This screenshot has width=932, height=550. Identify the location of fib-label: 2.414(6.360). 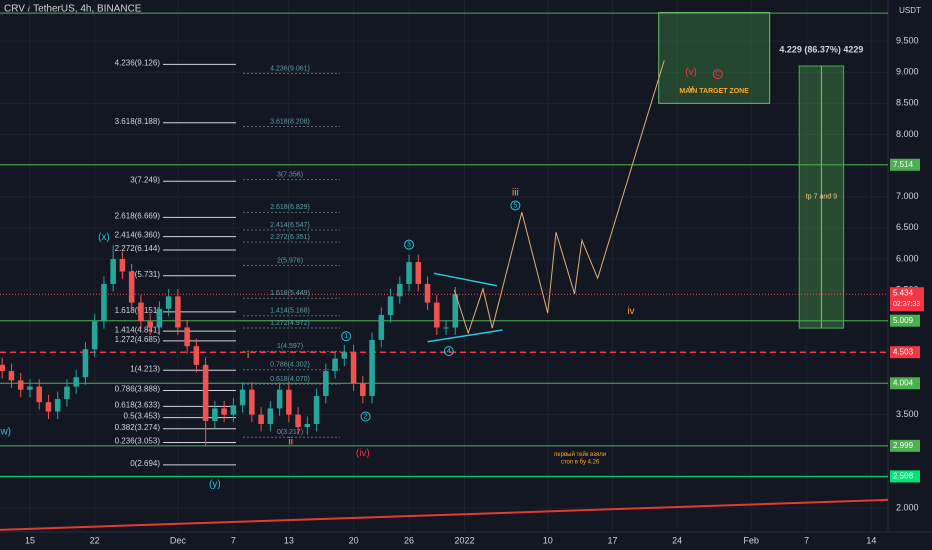
(138, 235).